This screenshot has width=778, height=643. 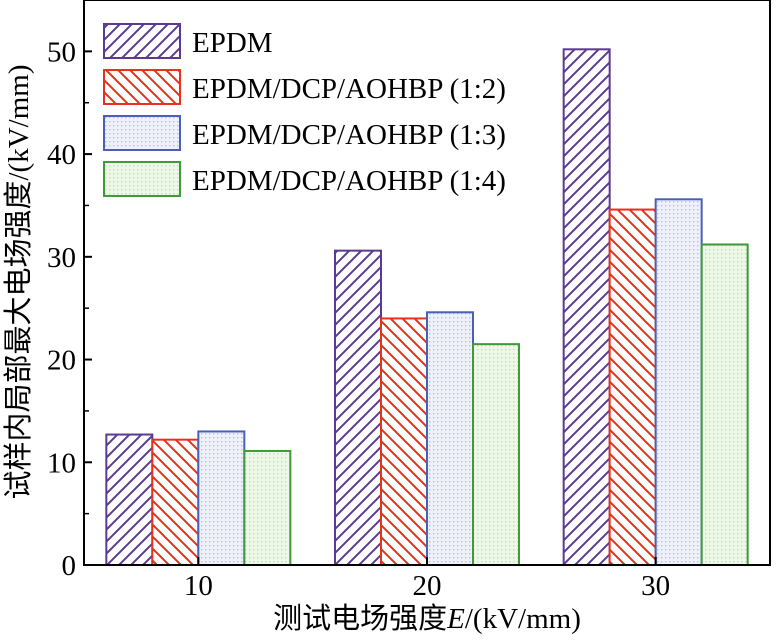 What do you see at coordinates (61, 258) in the screenshot?
I see `y-tick-label: 30` at bounding box center [61, 258].